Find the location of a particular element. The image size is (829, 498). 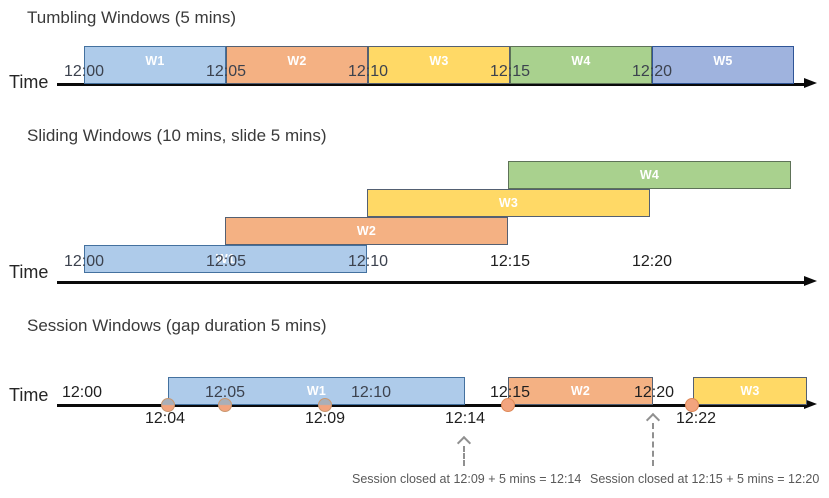

tumbling-window-w5: W5 is located at coordinates (723, 65).